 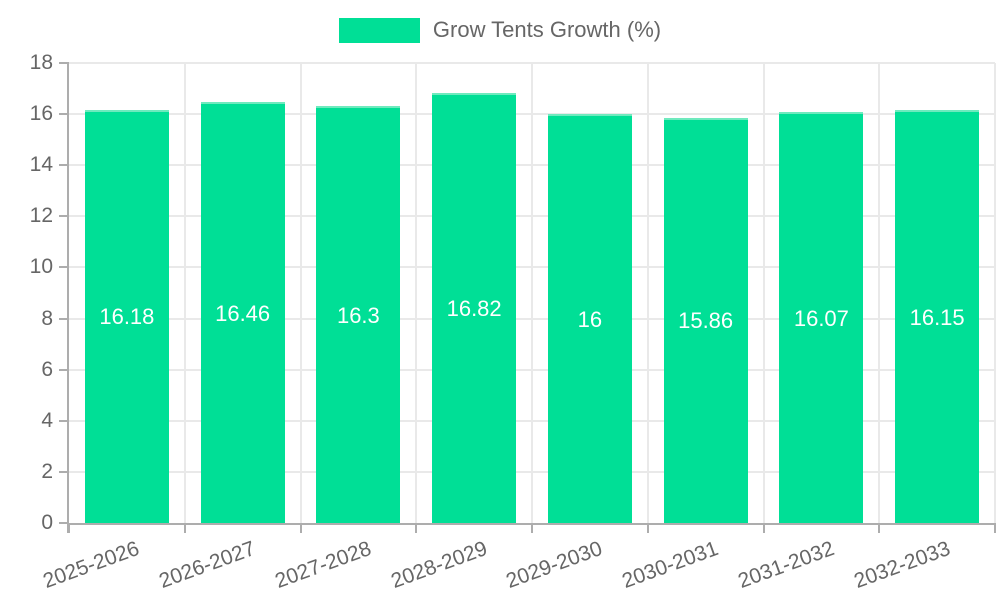 I want to click on bar: 16.46, so click(x=242, y=312).